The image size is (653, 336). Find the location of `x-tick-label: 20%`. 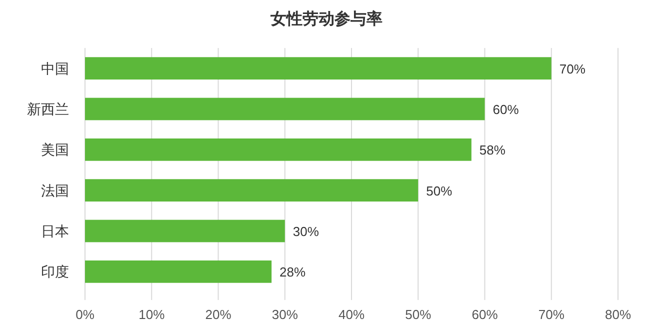

x-tick-label: 20% is located at coordinates (218, 314).